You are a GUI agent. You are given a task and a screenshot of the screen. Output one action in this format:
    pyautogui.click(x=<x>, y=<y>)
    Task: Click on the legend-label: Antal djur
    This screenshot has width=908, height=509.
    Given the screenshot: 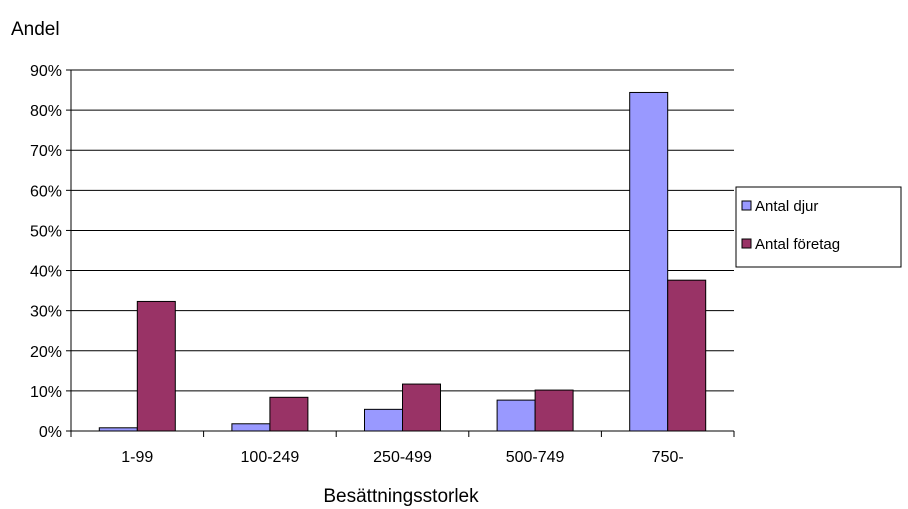 What is the action you would take?
    pyautogui.click(x=786, y=206)
    